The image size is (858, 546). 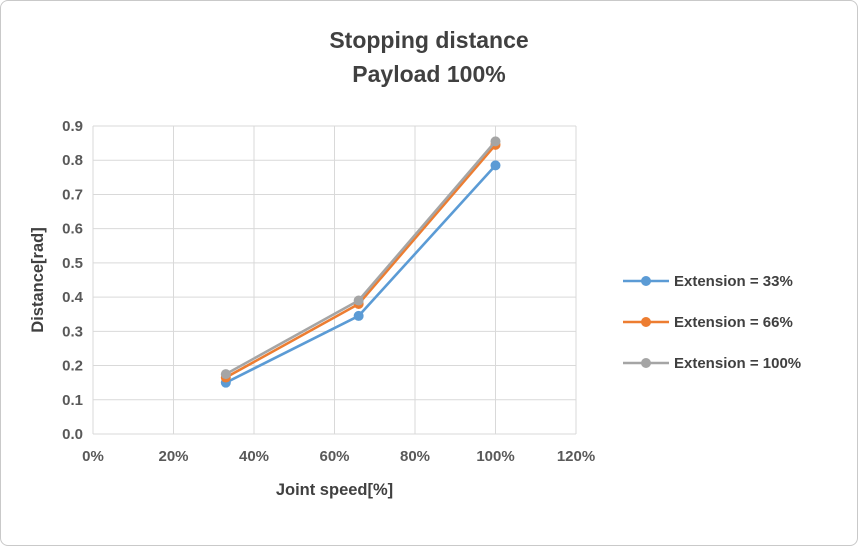 I want to click on legend-item: Extension = 33%, so click(x=712, y=281).